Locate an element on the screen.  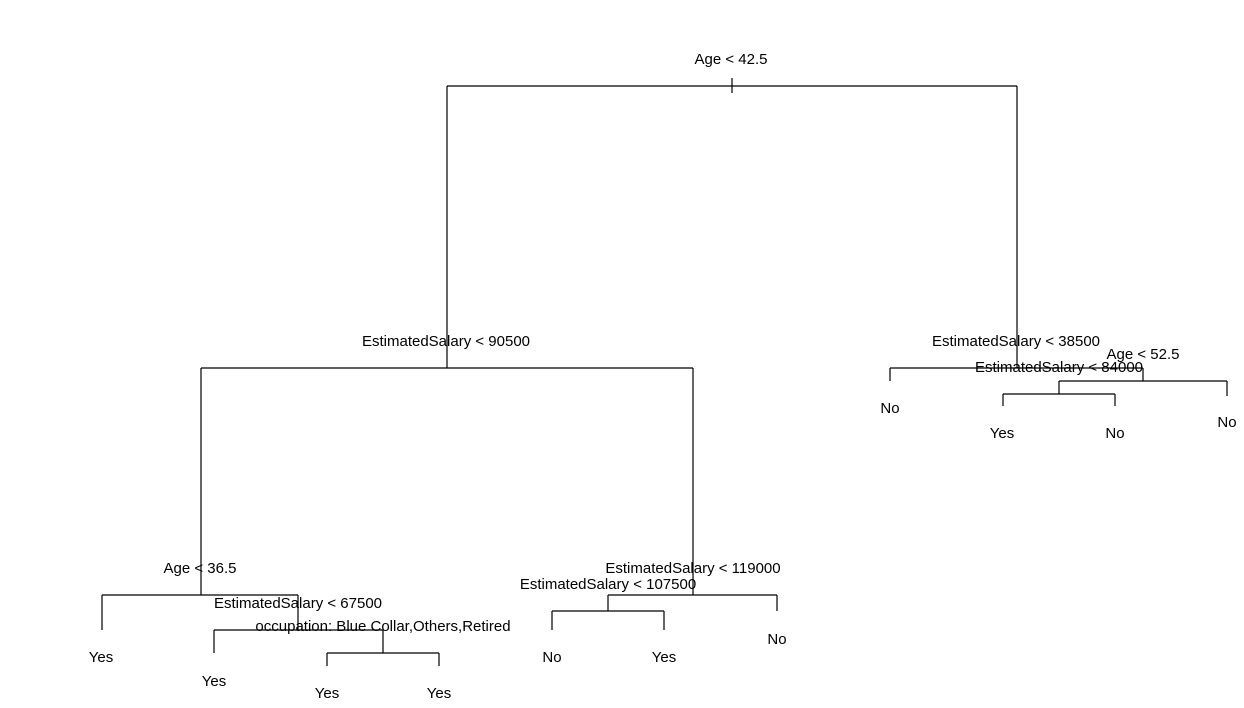
split-label-left-right-left: EstimatedSalary < 107500 is located at coordinates (608, 584).